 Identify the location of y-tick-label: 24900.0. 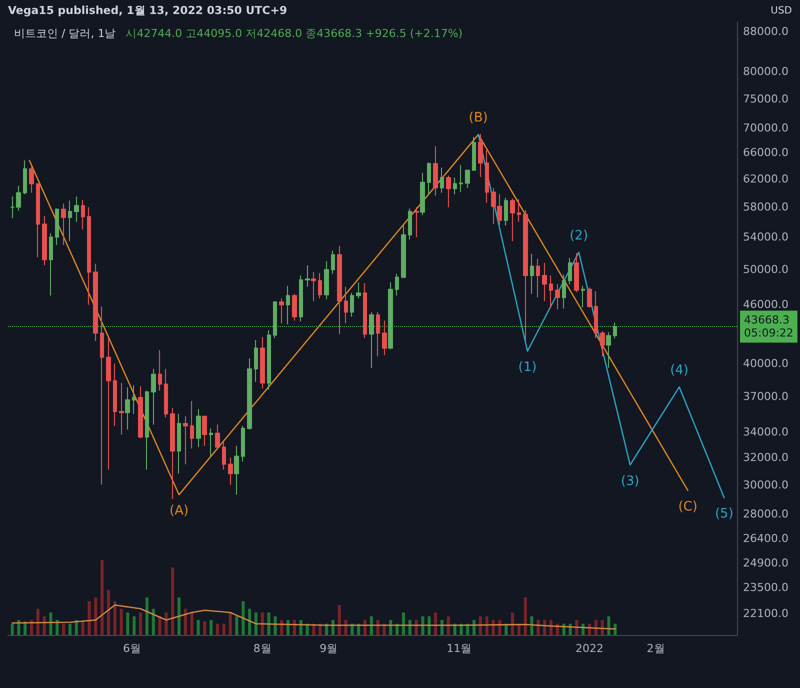
(765, 563).